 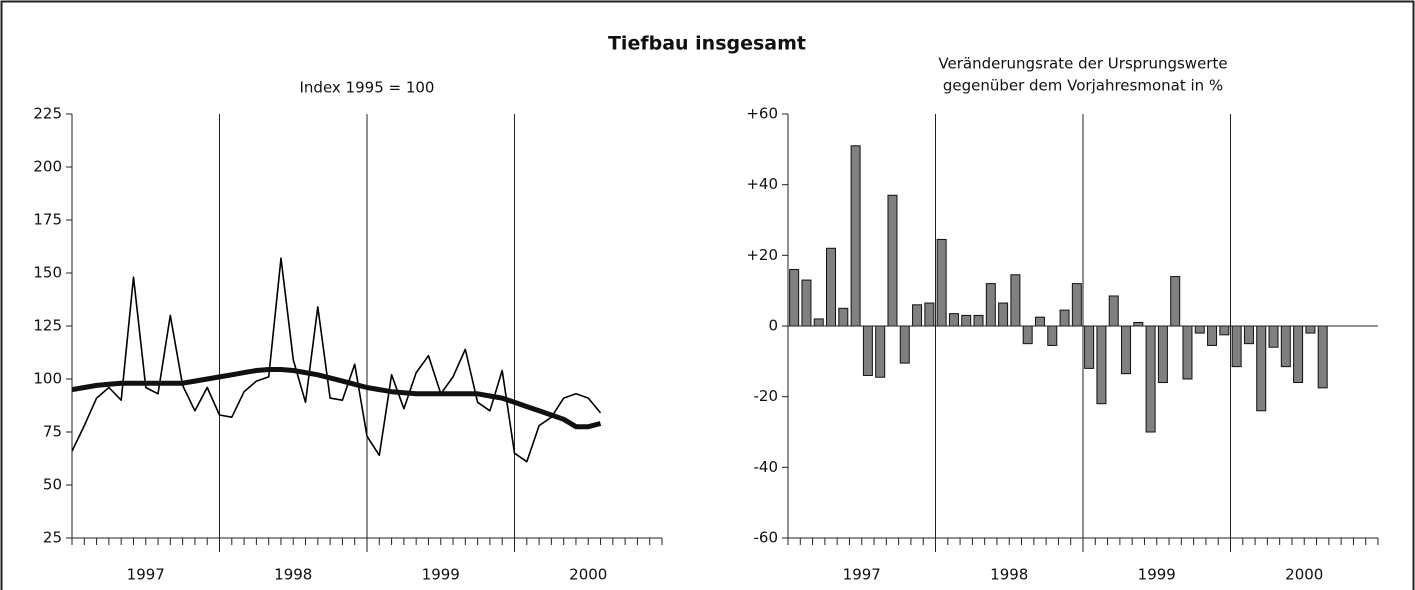 I want to click on trend-line, so click(x=336, y=398).